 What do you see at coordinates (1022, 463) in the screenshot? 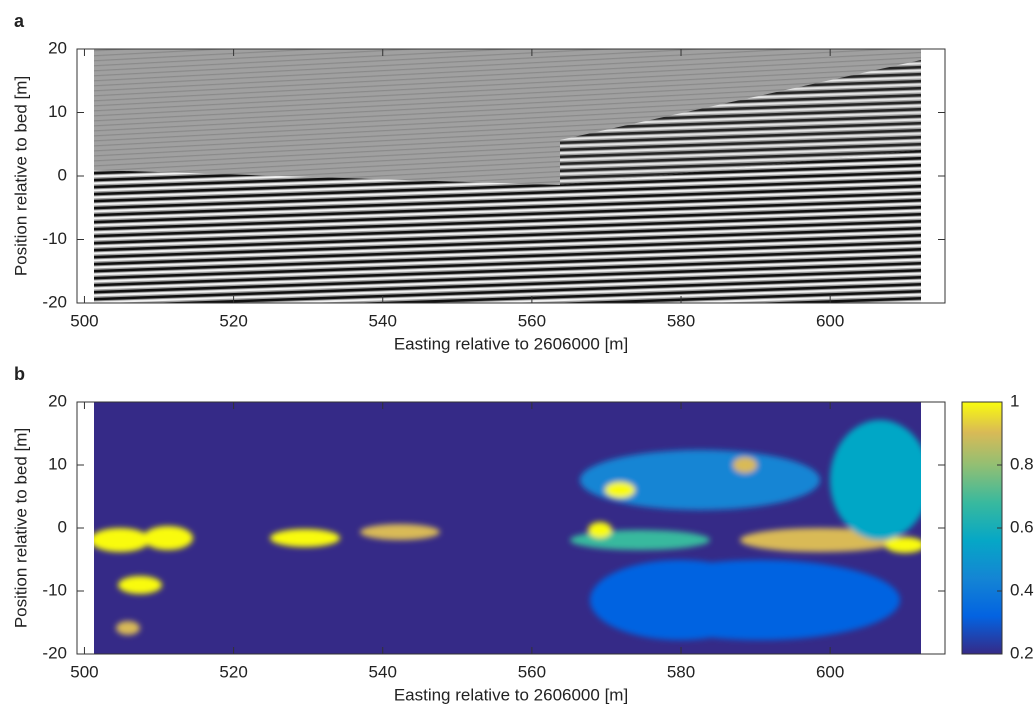
I see `colorbar-tick-label: 0.8` at bounding box center [1022, 463].